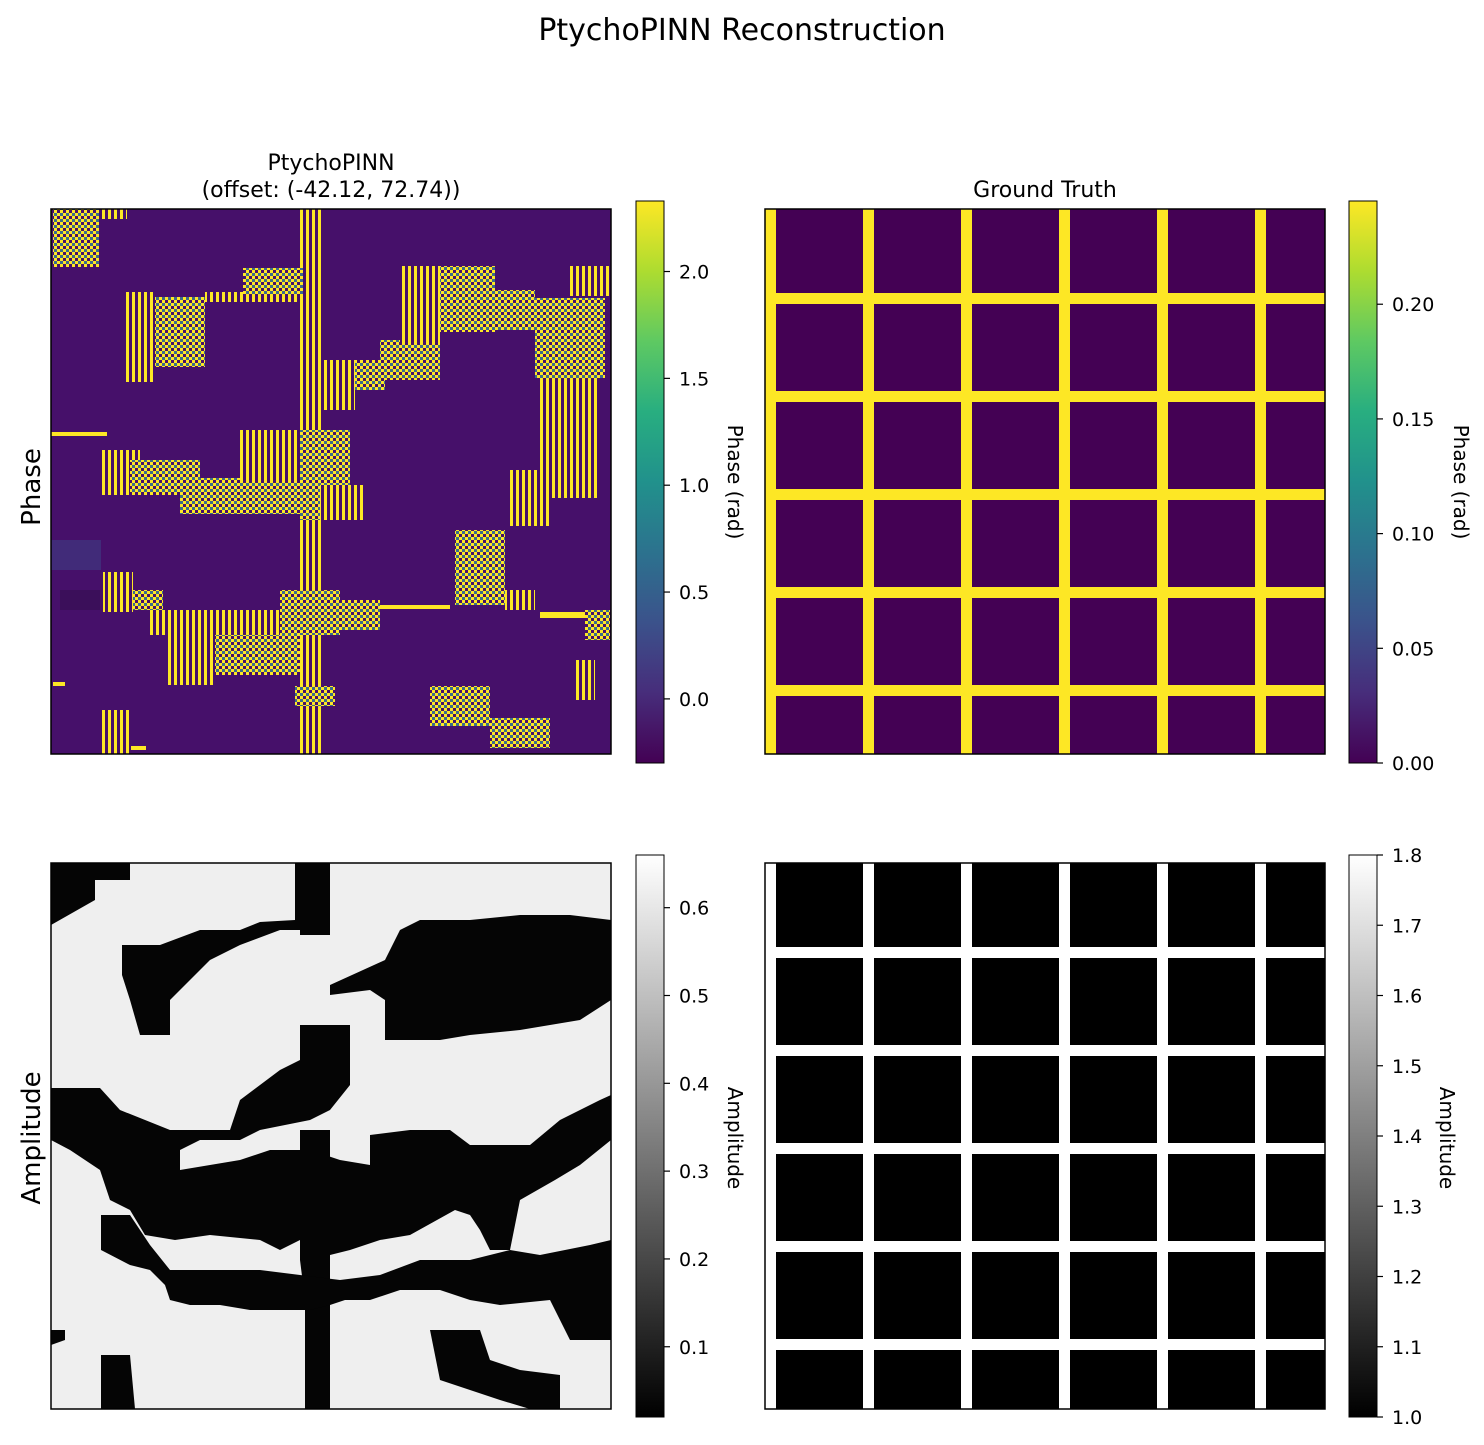 This screenshot has width=1484, height=1445. What do you see at coordinates (735, 1138) in the screenshot?
I see `colorbar-label-recon-amplitude: Amplitude` at bounding box center [735, 1138].